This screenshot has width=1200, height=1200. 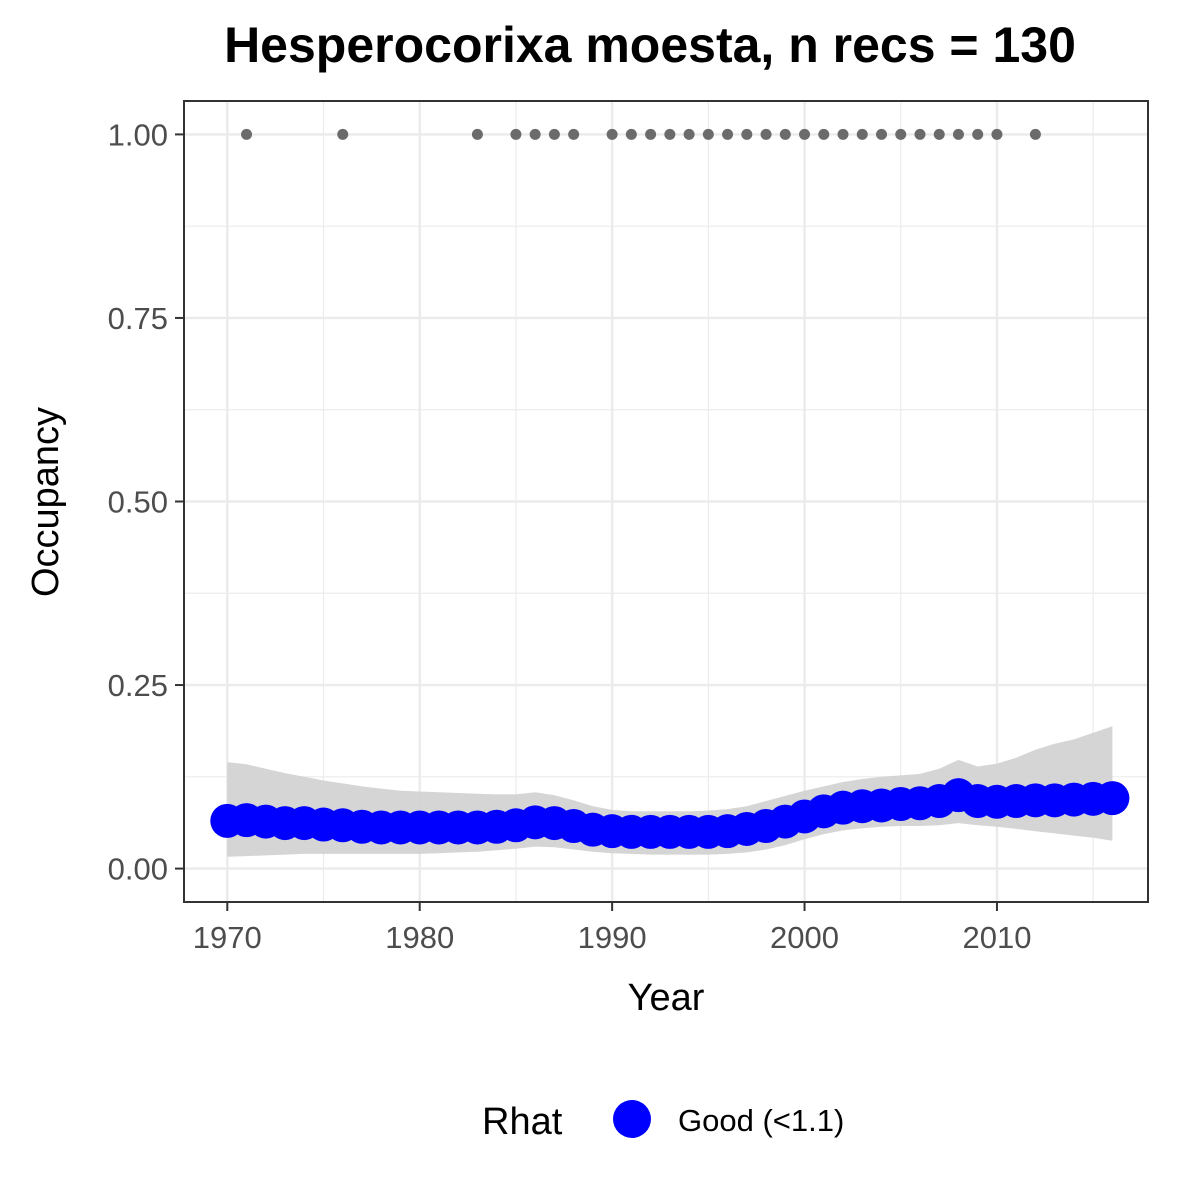 I want to click on x-tick-label: 1970, so click(x=227, y=937).